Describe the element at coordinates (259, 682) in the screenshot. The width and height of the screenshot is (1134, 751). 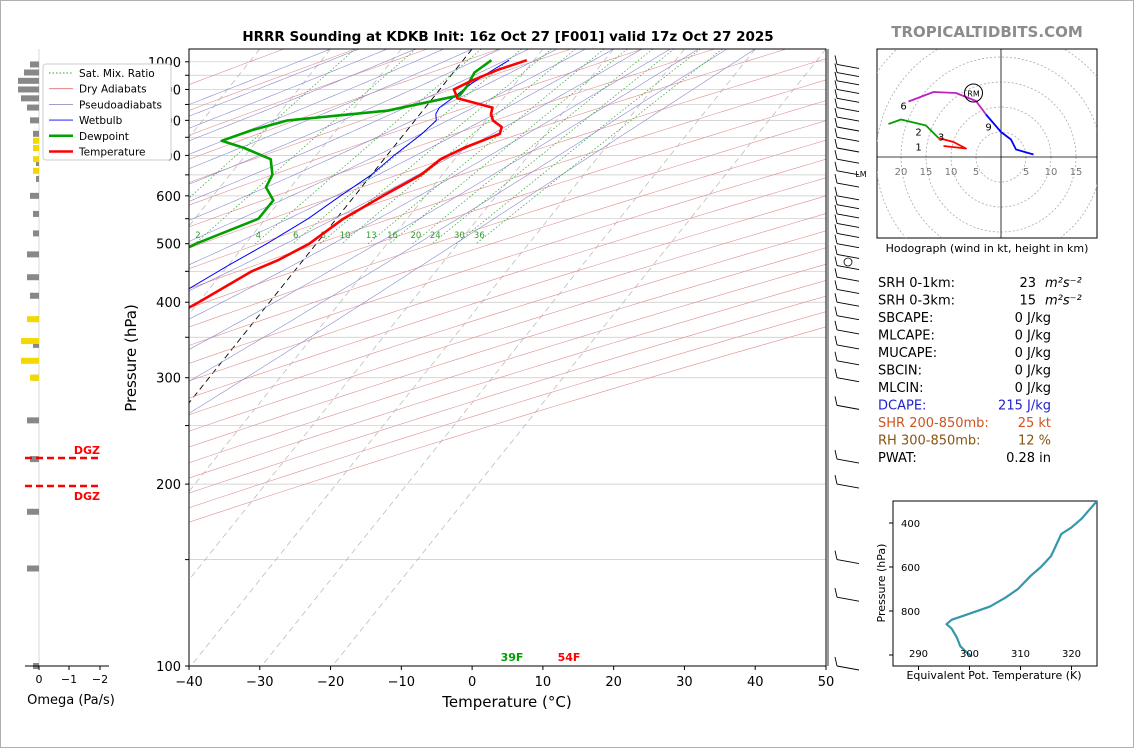
I see `x-tick-label: −30` at that location.